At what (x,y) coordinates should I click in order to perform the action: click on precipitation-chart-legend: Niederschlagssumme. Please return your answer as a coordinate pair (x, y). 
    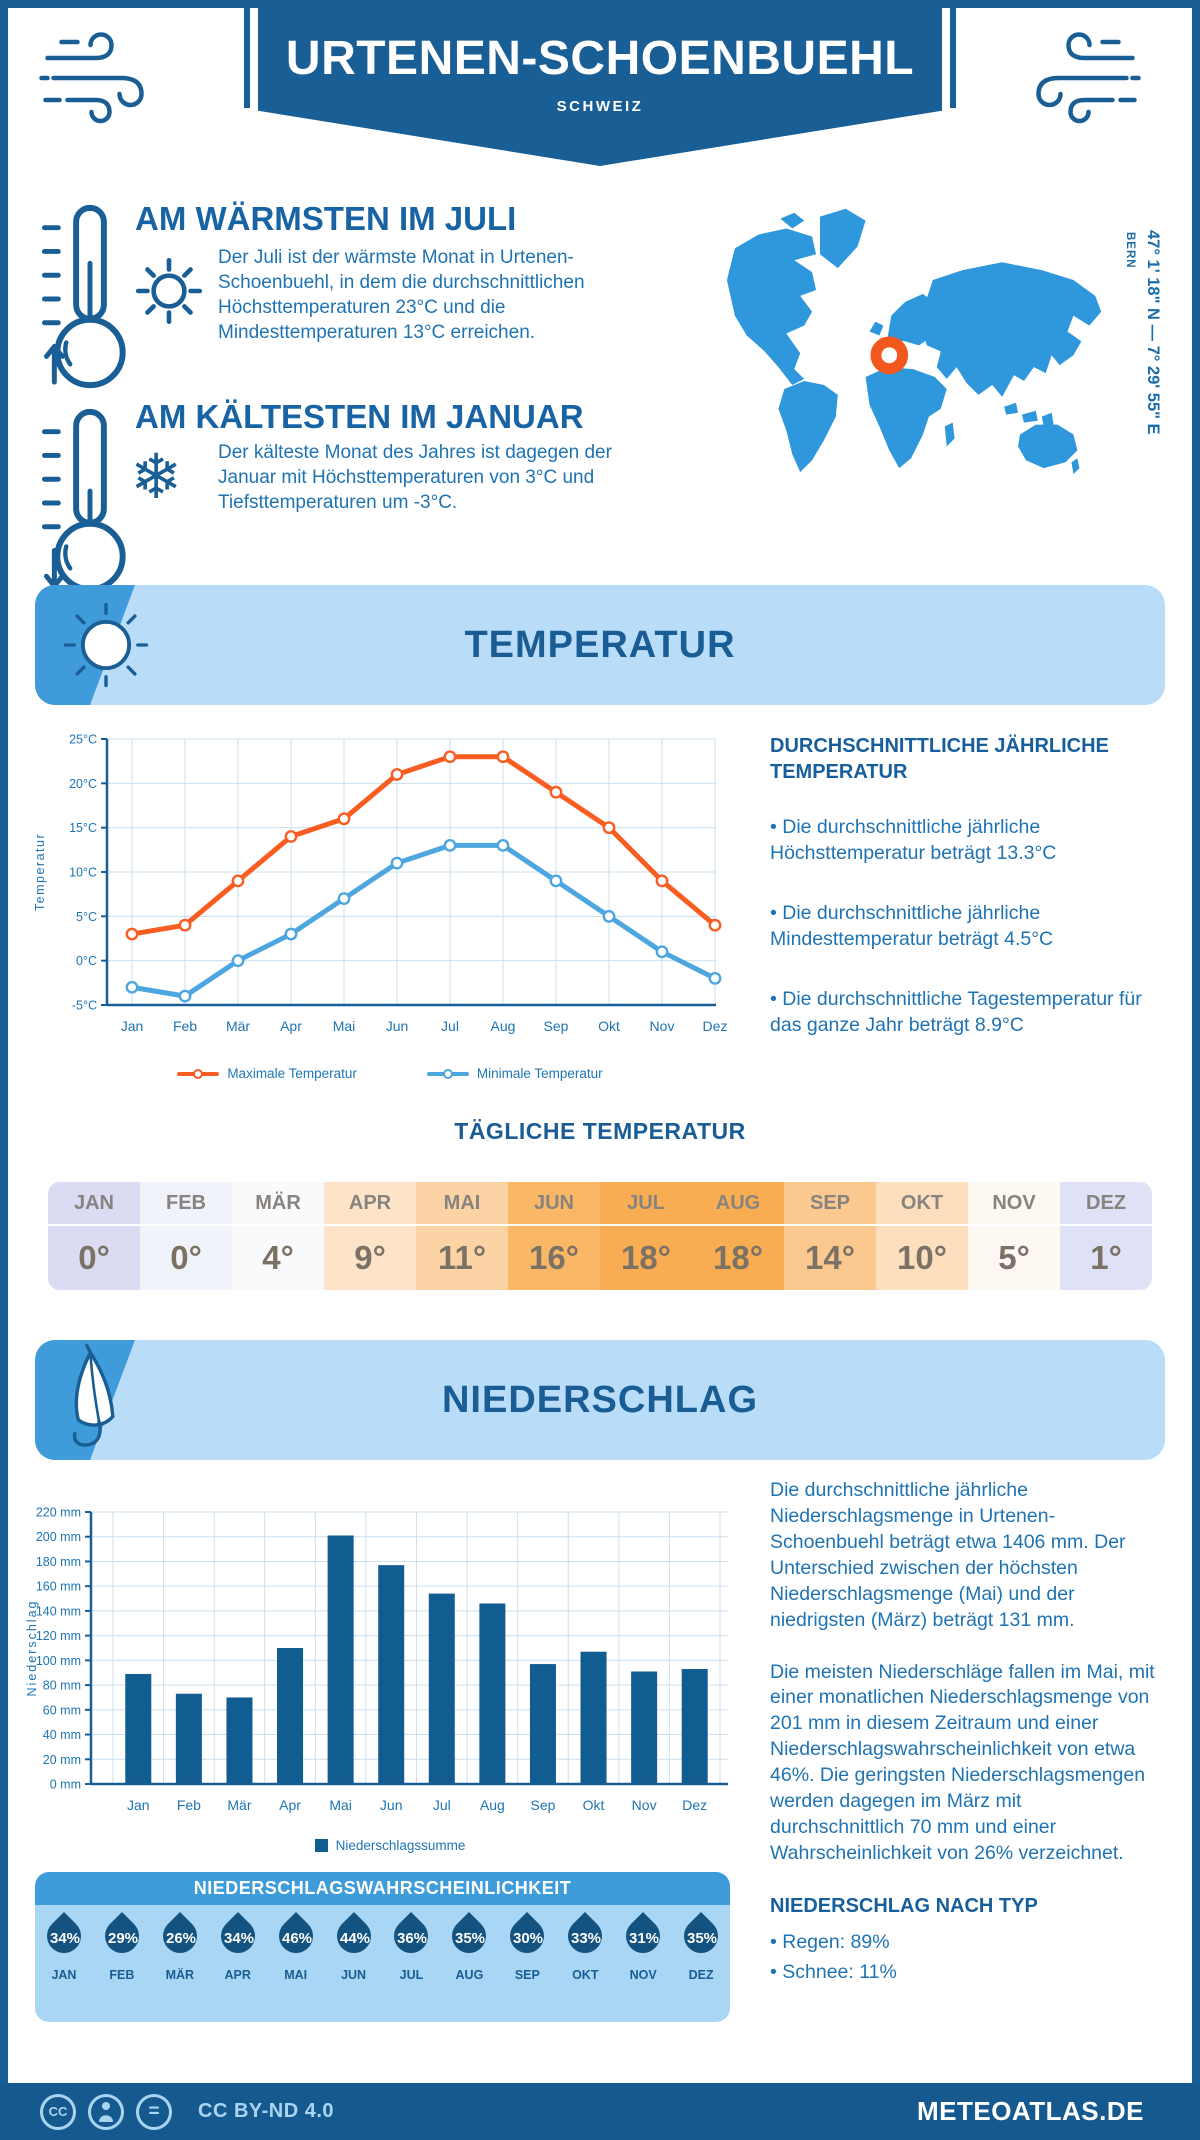
    Looking at the image, I should click on (390, 1845).